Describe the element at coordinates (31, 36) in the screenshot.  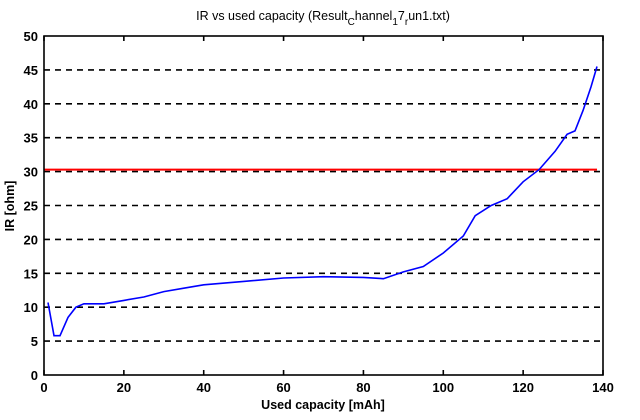
I see `y-tick-label: 50` at that location.